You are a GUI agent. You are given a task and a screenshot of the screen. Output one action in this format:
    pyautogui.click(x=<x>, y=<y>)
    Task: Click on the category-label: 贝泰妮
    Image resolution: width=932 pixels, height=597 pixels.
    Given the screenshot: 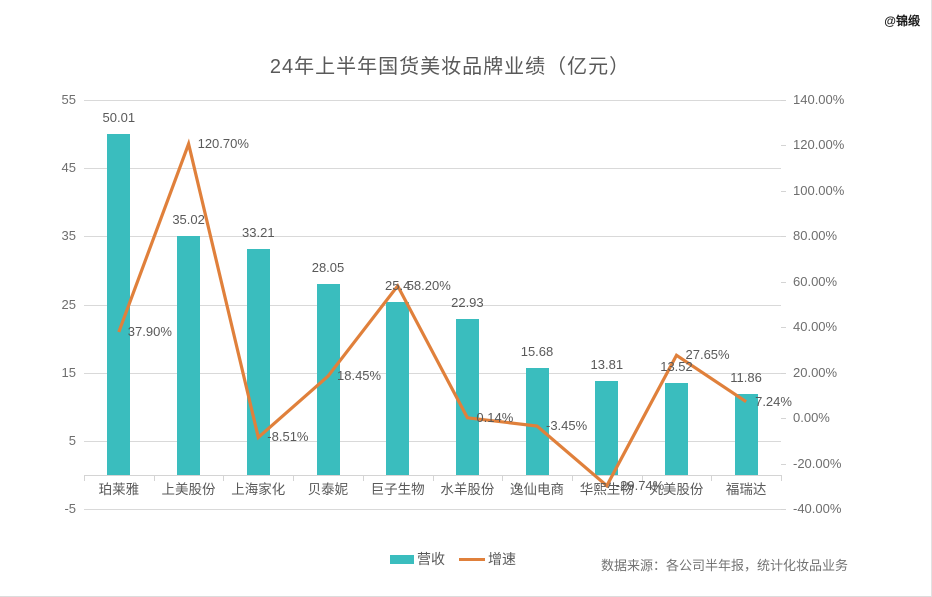 What is the action you would take?
    pyautogui.click(x=328, y=489)
    